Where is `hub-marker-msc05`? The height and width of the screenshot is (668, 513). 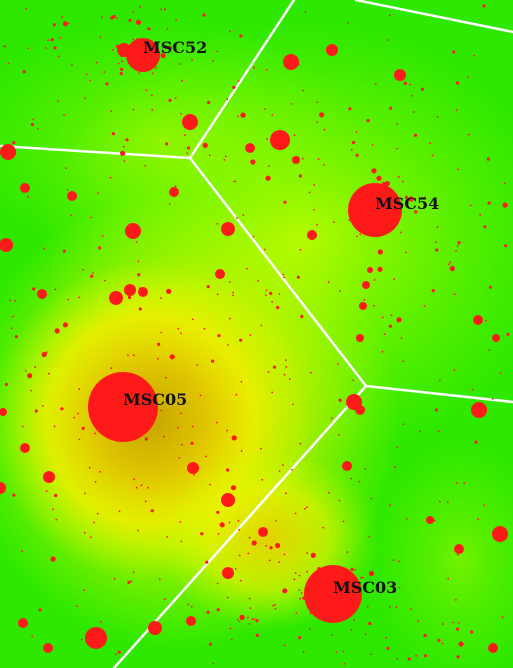
hub-marker-msc05 is located at coordinates (123, 407).